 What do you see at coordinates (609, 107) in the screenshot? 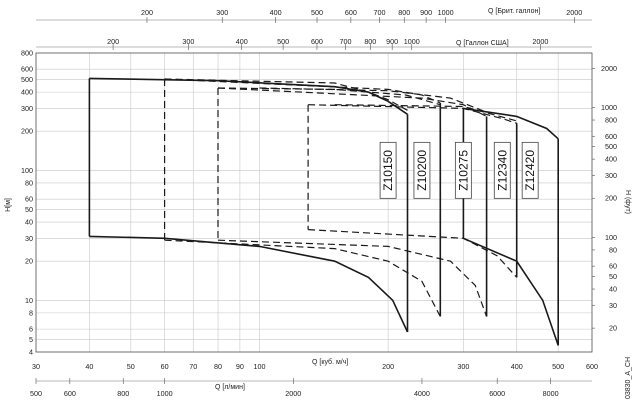
I see `y-right-tick-label: 1000` at bounding box center [609, 107].